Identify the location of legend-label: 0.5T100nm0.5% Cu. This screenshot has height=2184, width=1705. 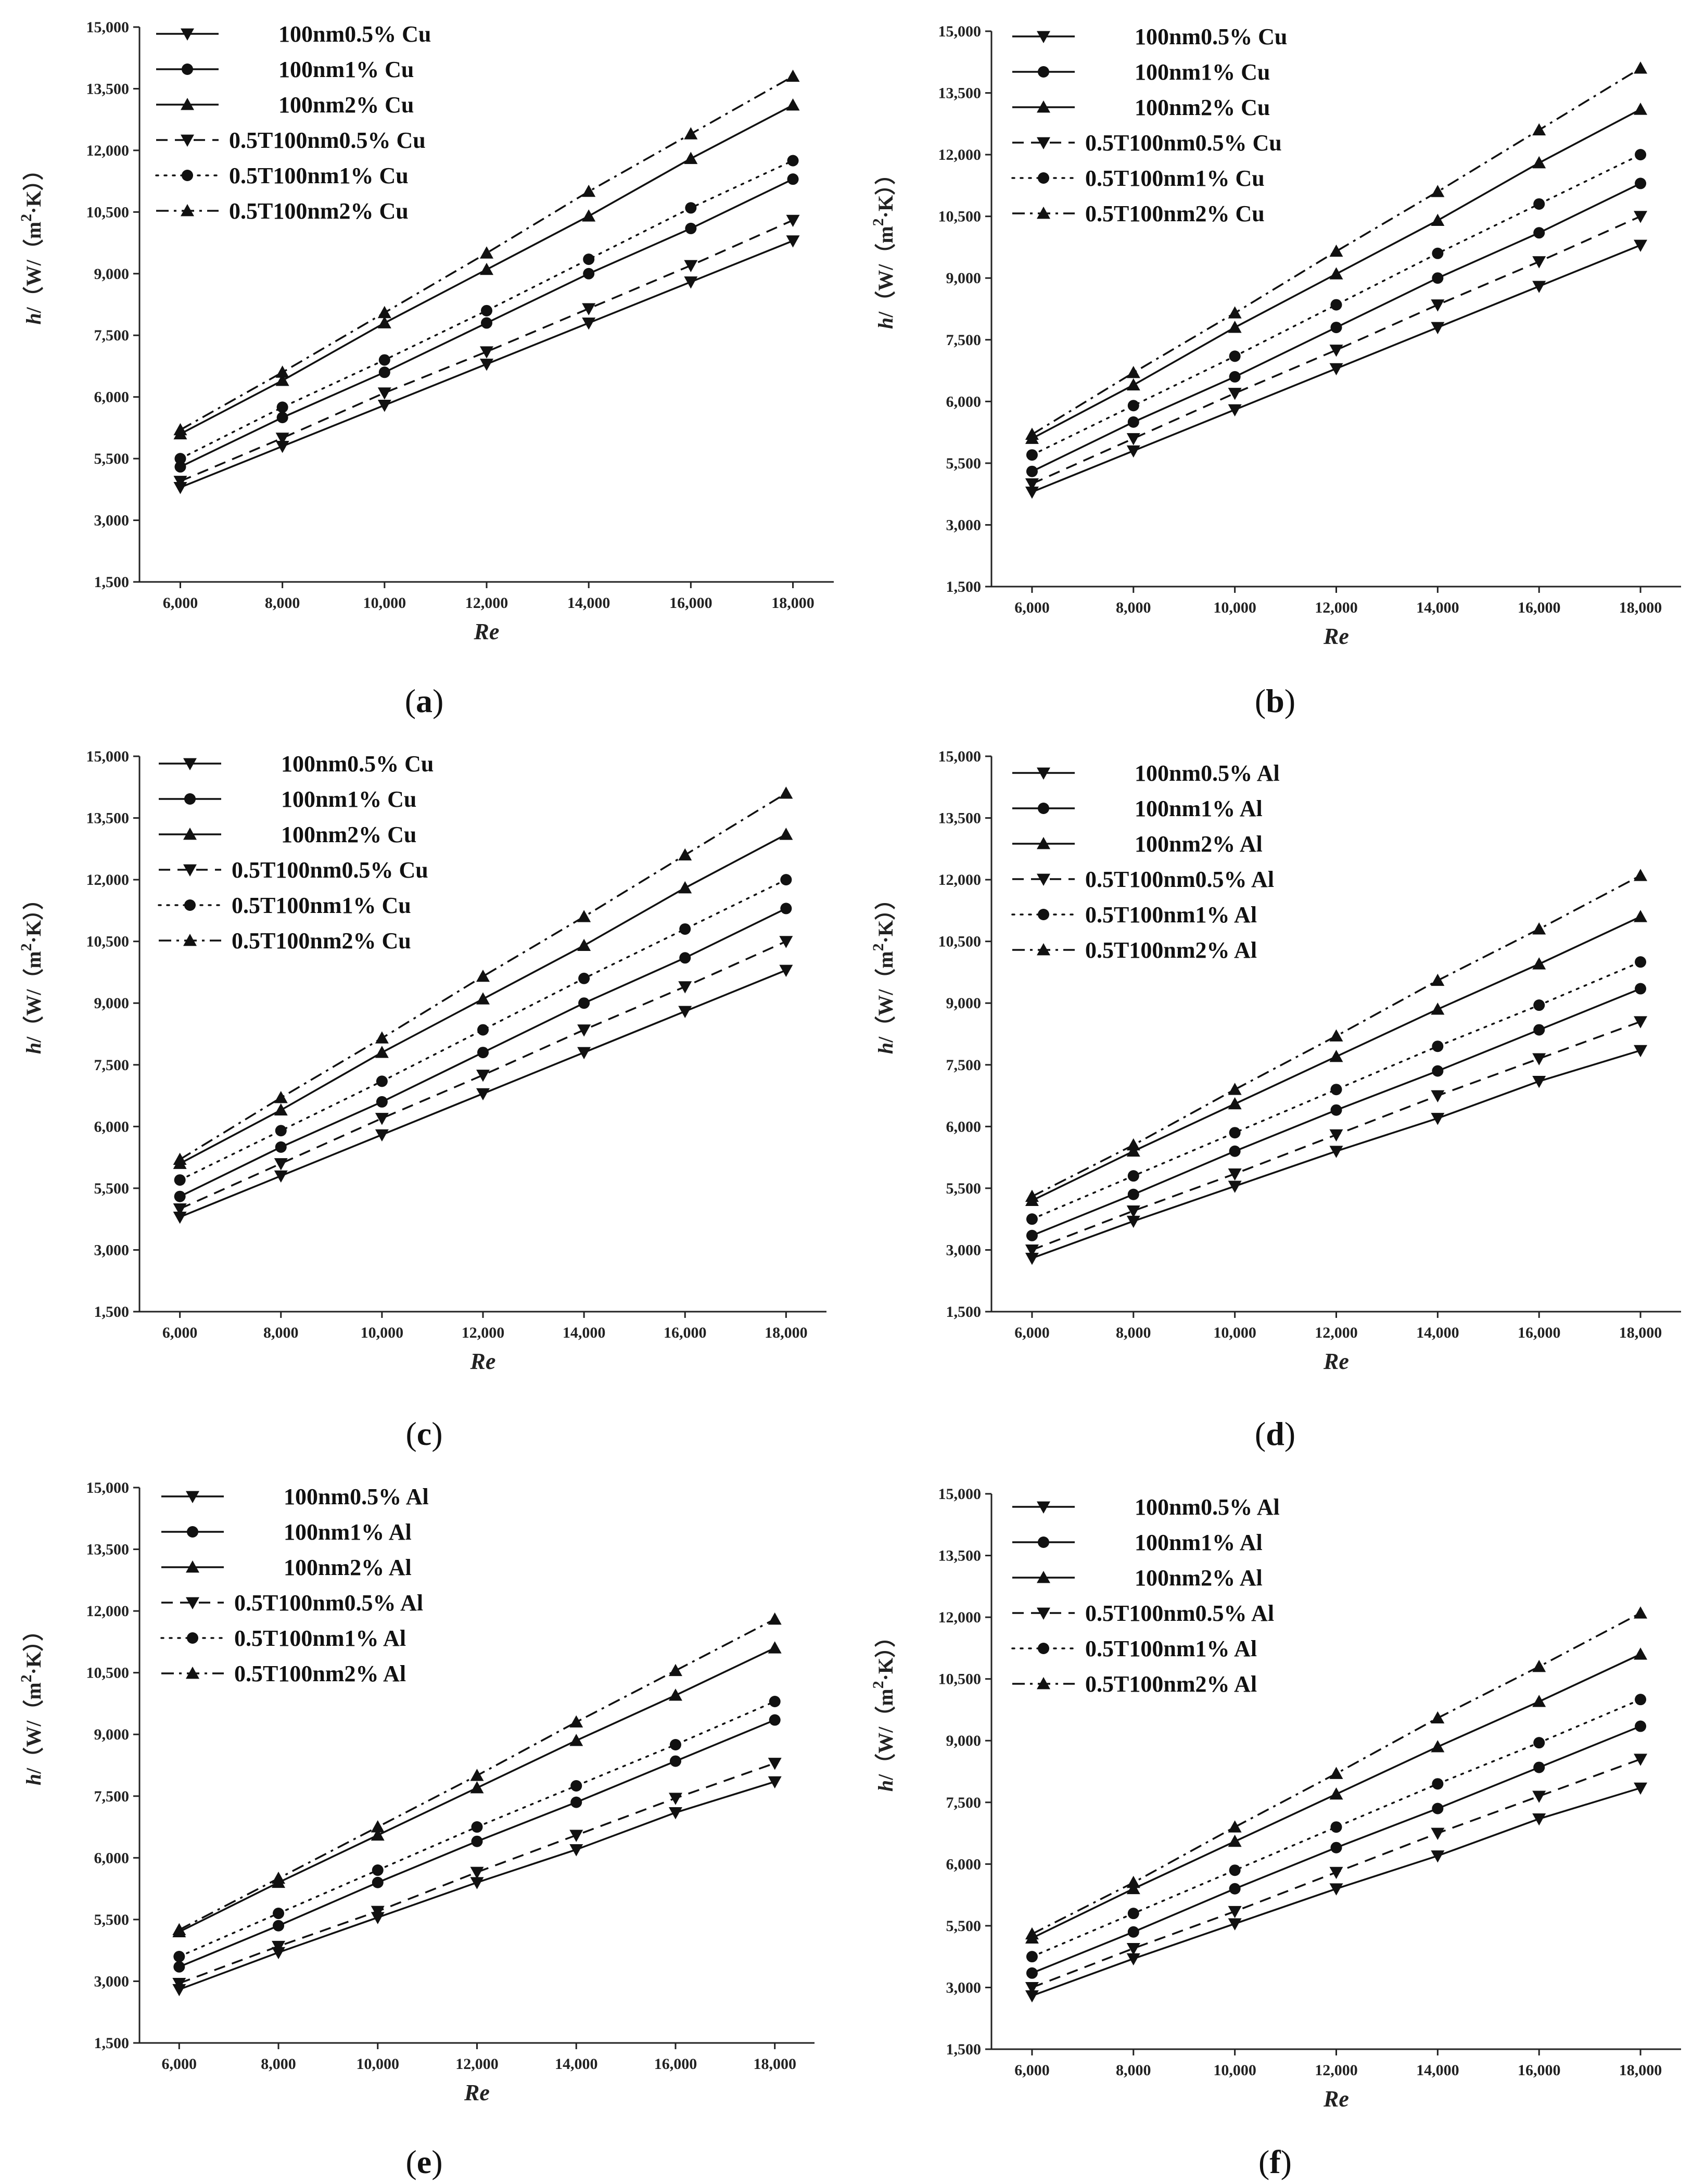
(1183, 143).